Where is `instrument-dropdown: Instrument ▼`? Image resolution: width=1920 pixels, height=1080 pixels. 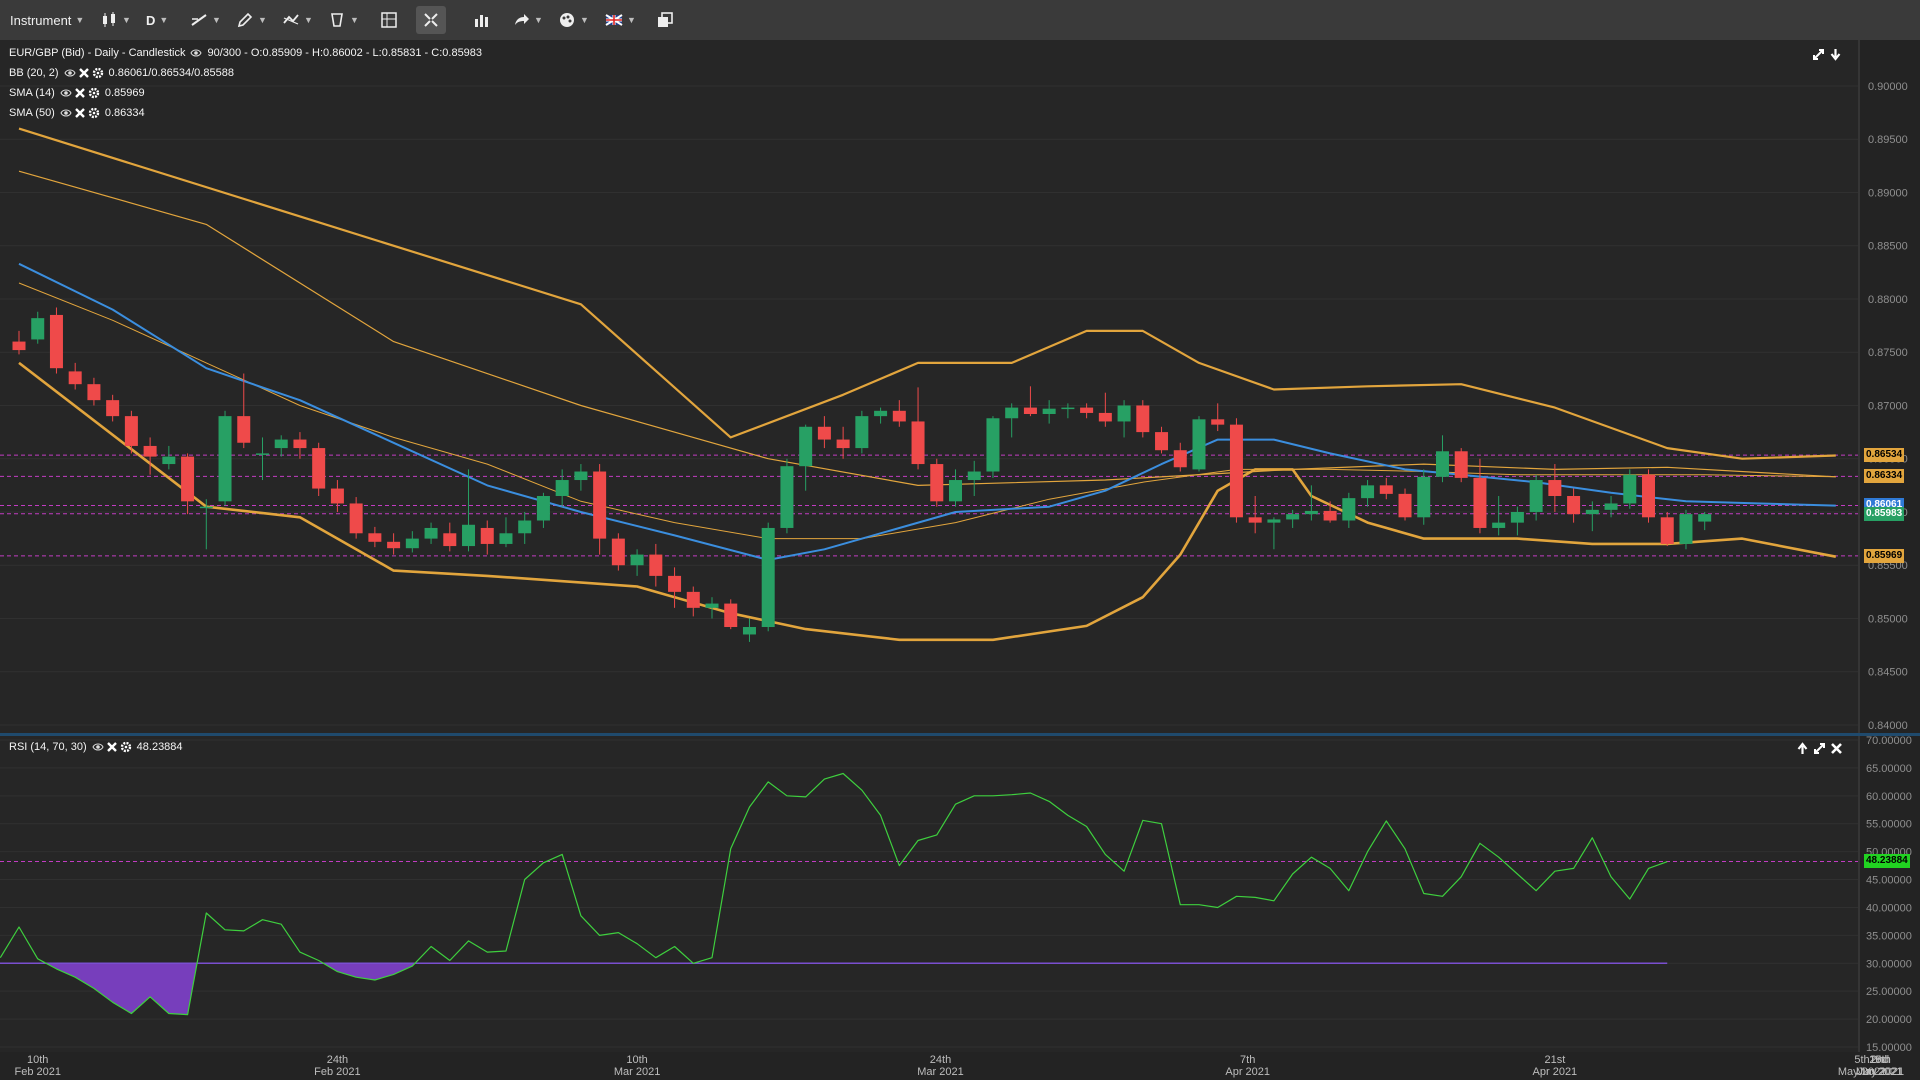 instrument-dropdown: Instrument ▼ is located at coordinates (47, 20).